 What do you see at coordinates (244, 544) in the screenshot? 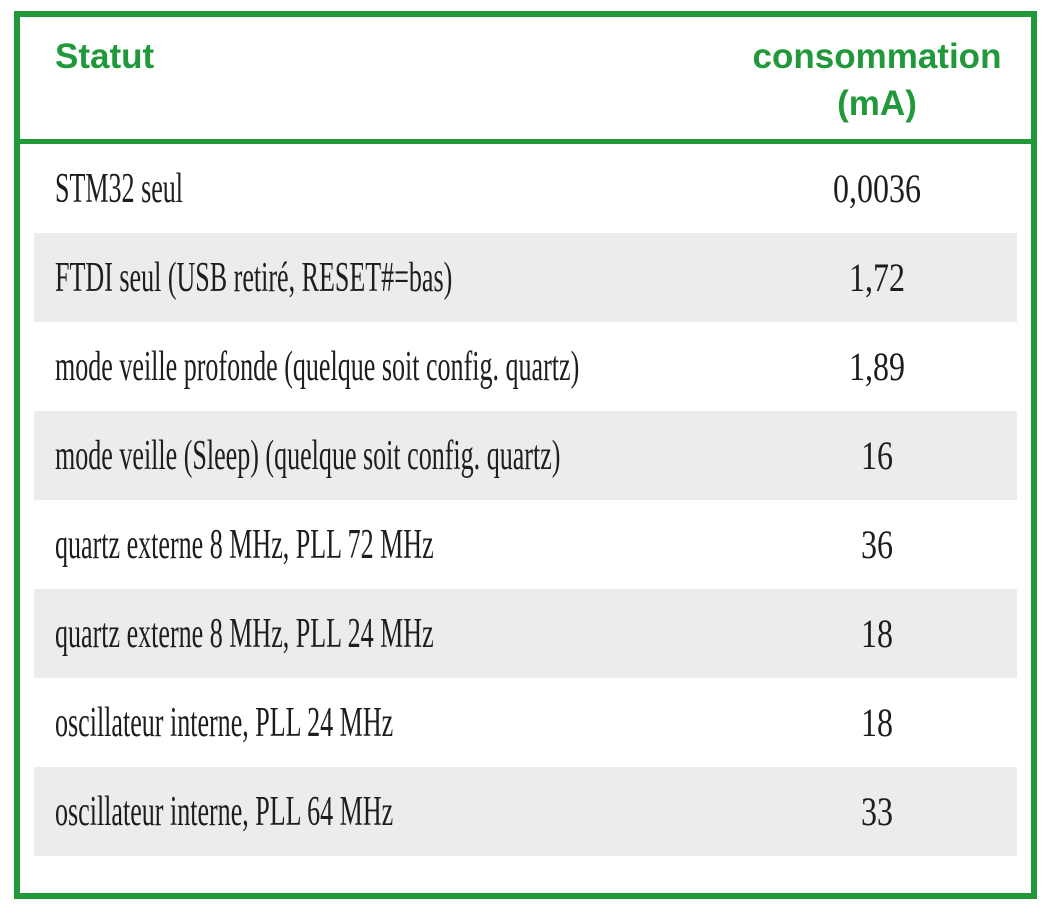
I see `statut-text: quartz externe 8 MHz, PLL 72 MHz` at bounding box center [244, 544].